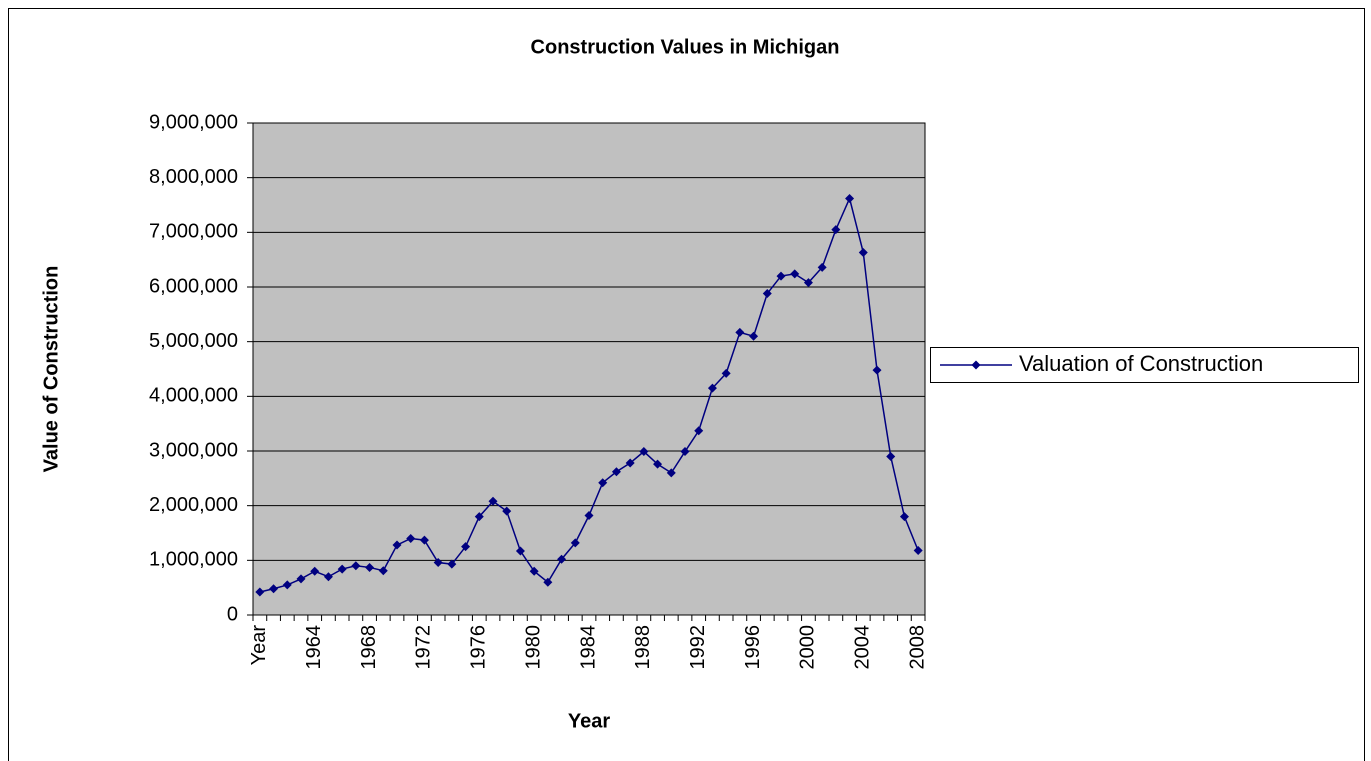 The image size is (1371, 761). What do you see at coordinates (51, 369) in the screenshot?
I see `y-axis-title: Value of Construction` at bounding box center [51, 369].